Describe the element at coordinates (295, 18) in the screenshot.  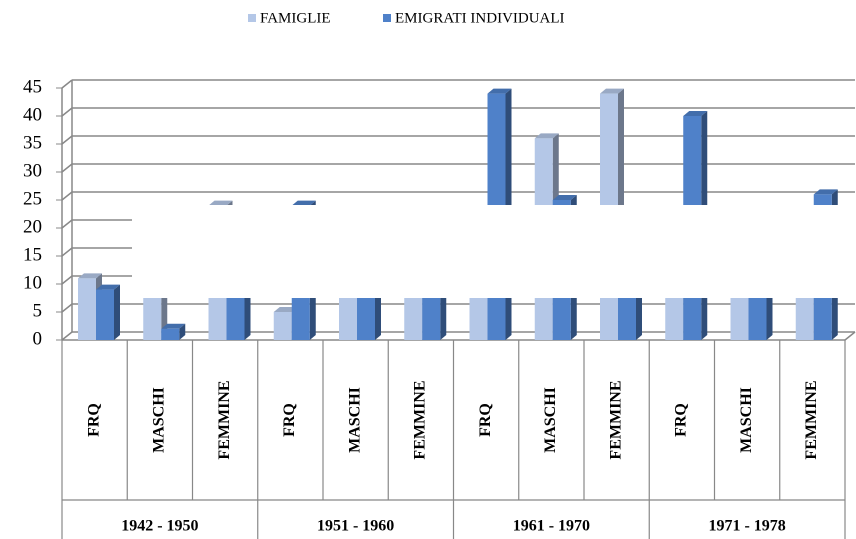
I see `legend-label: FAMIGLIE` at that location.